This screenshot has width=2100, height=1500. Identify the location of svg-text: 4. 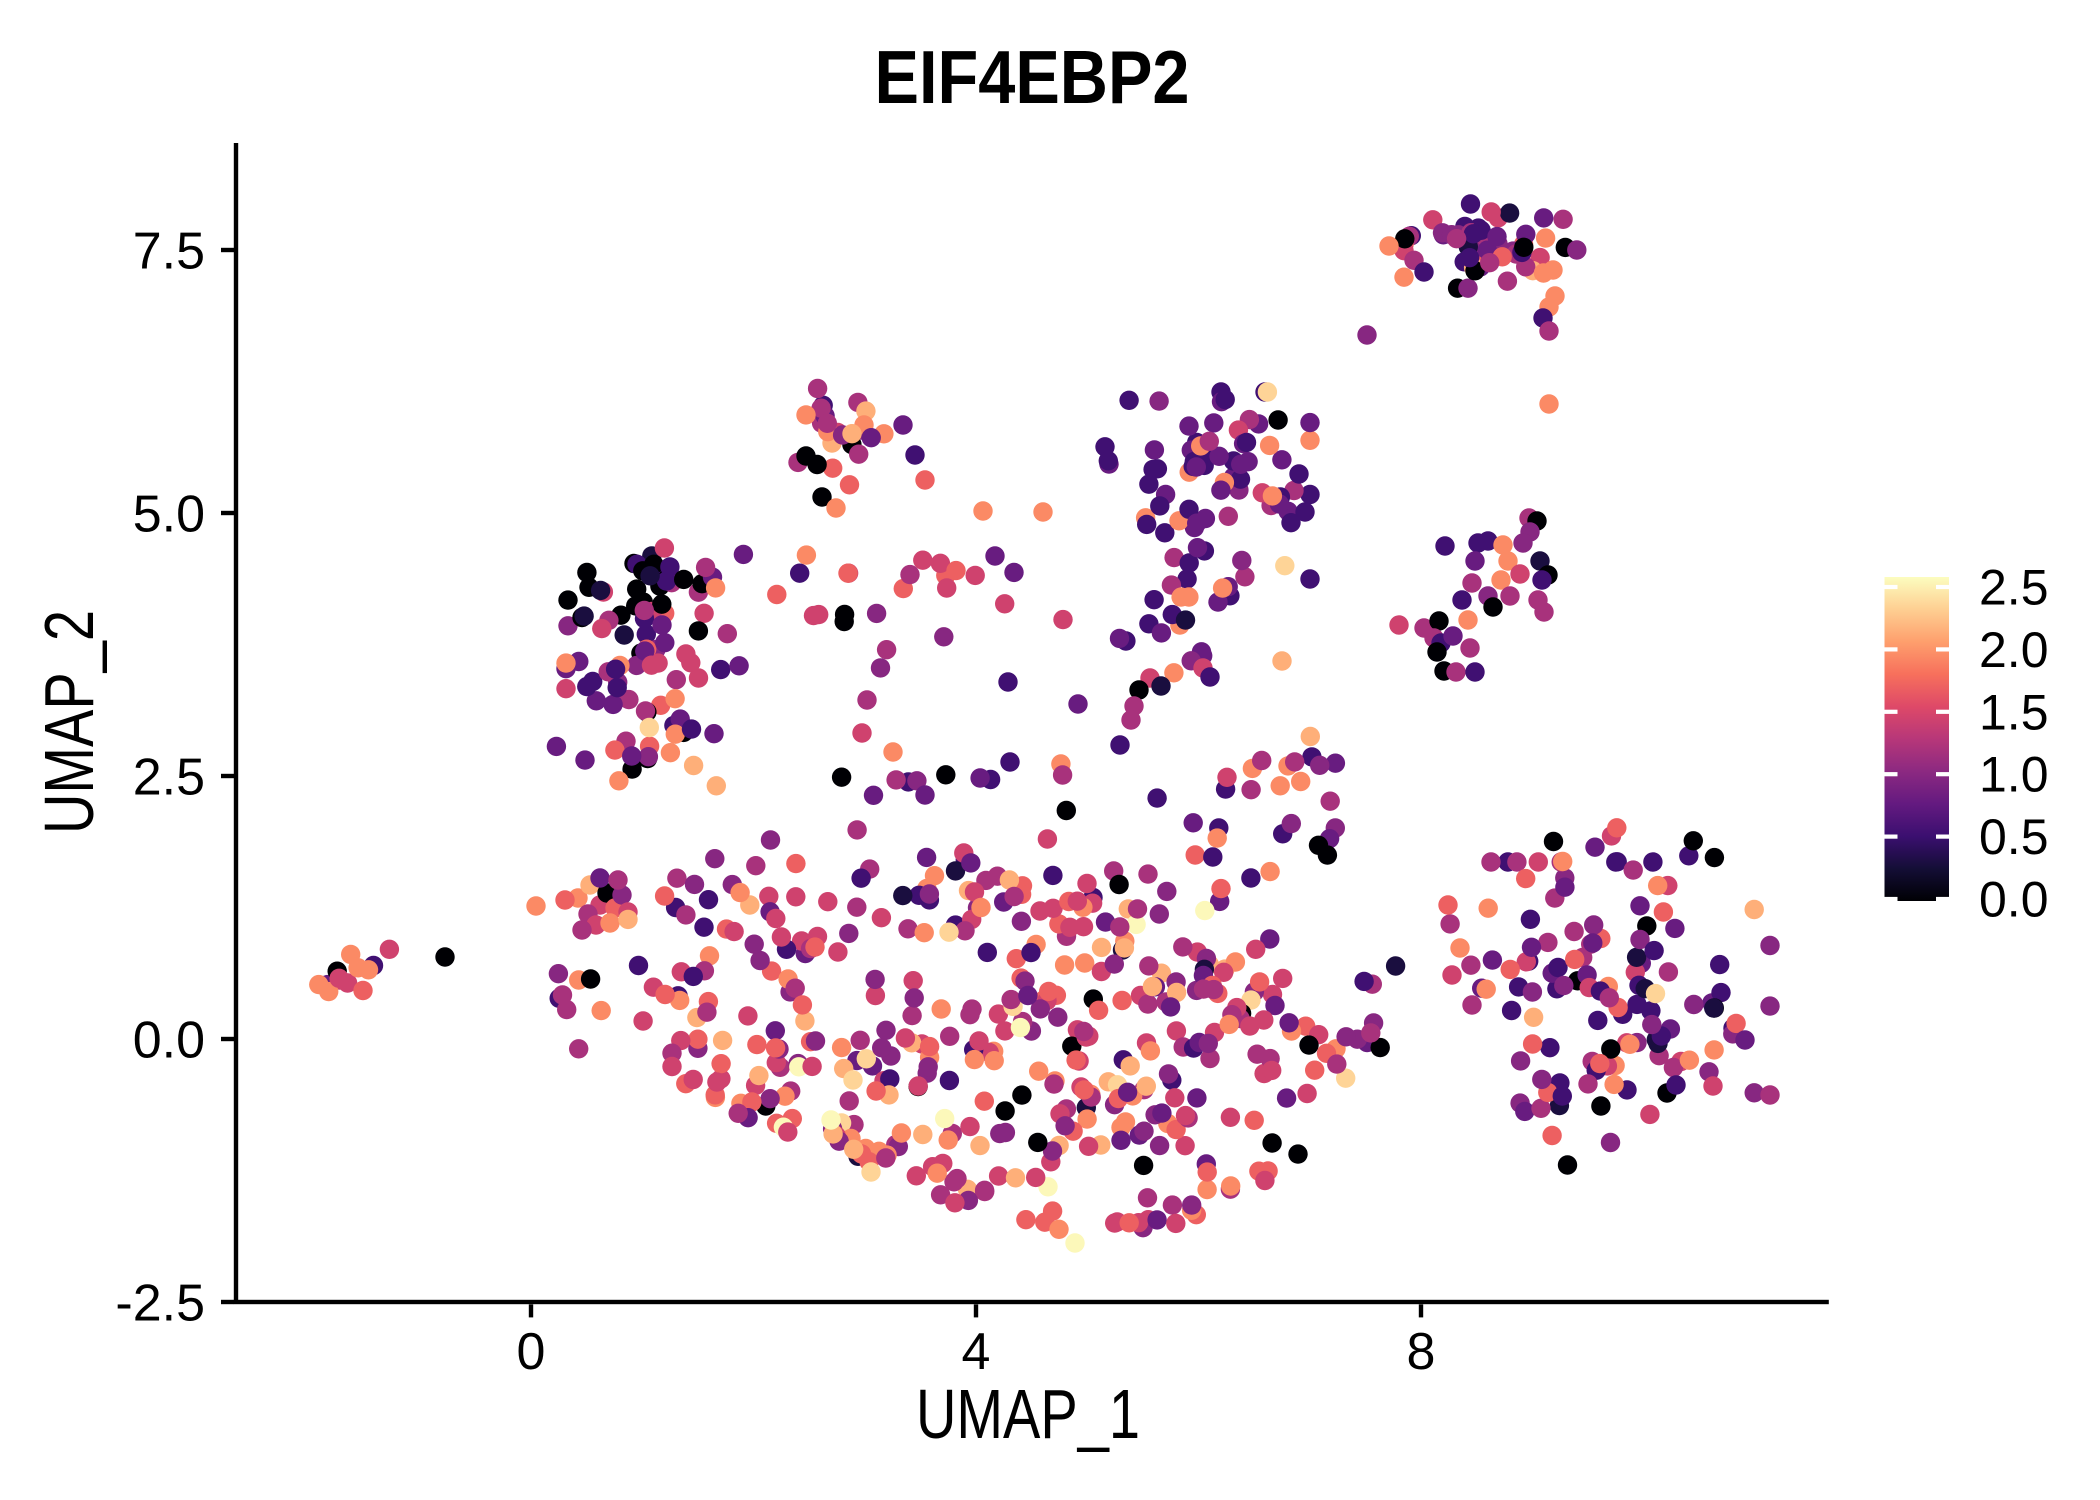
(976, 1352).